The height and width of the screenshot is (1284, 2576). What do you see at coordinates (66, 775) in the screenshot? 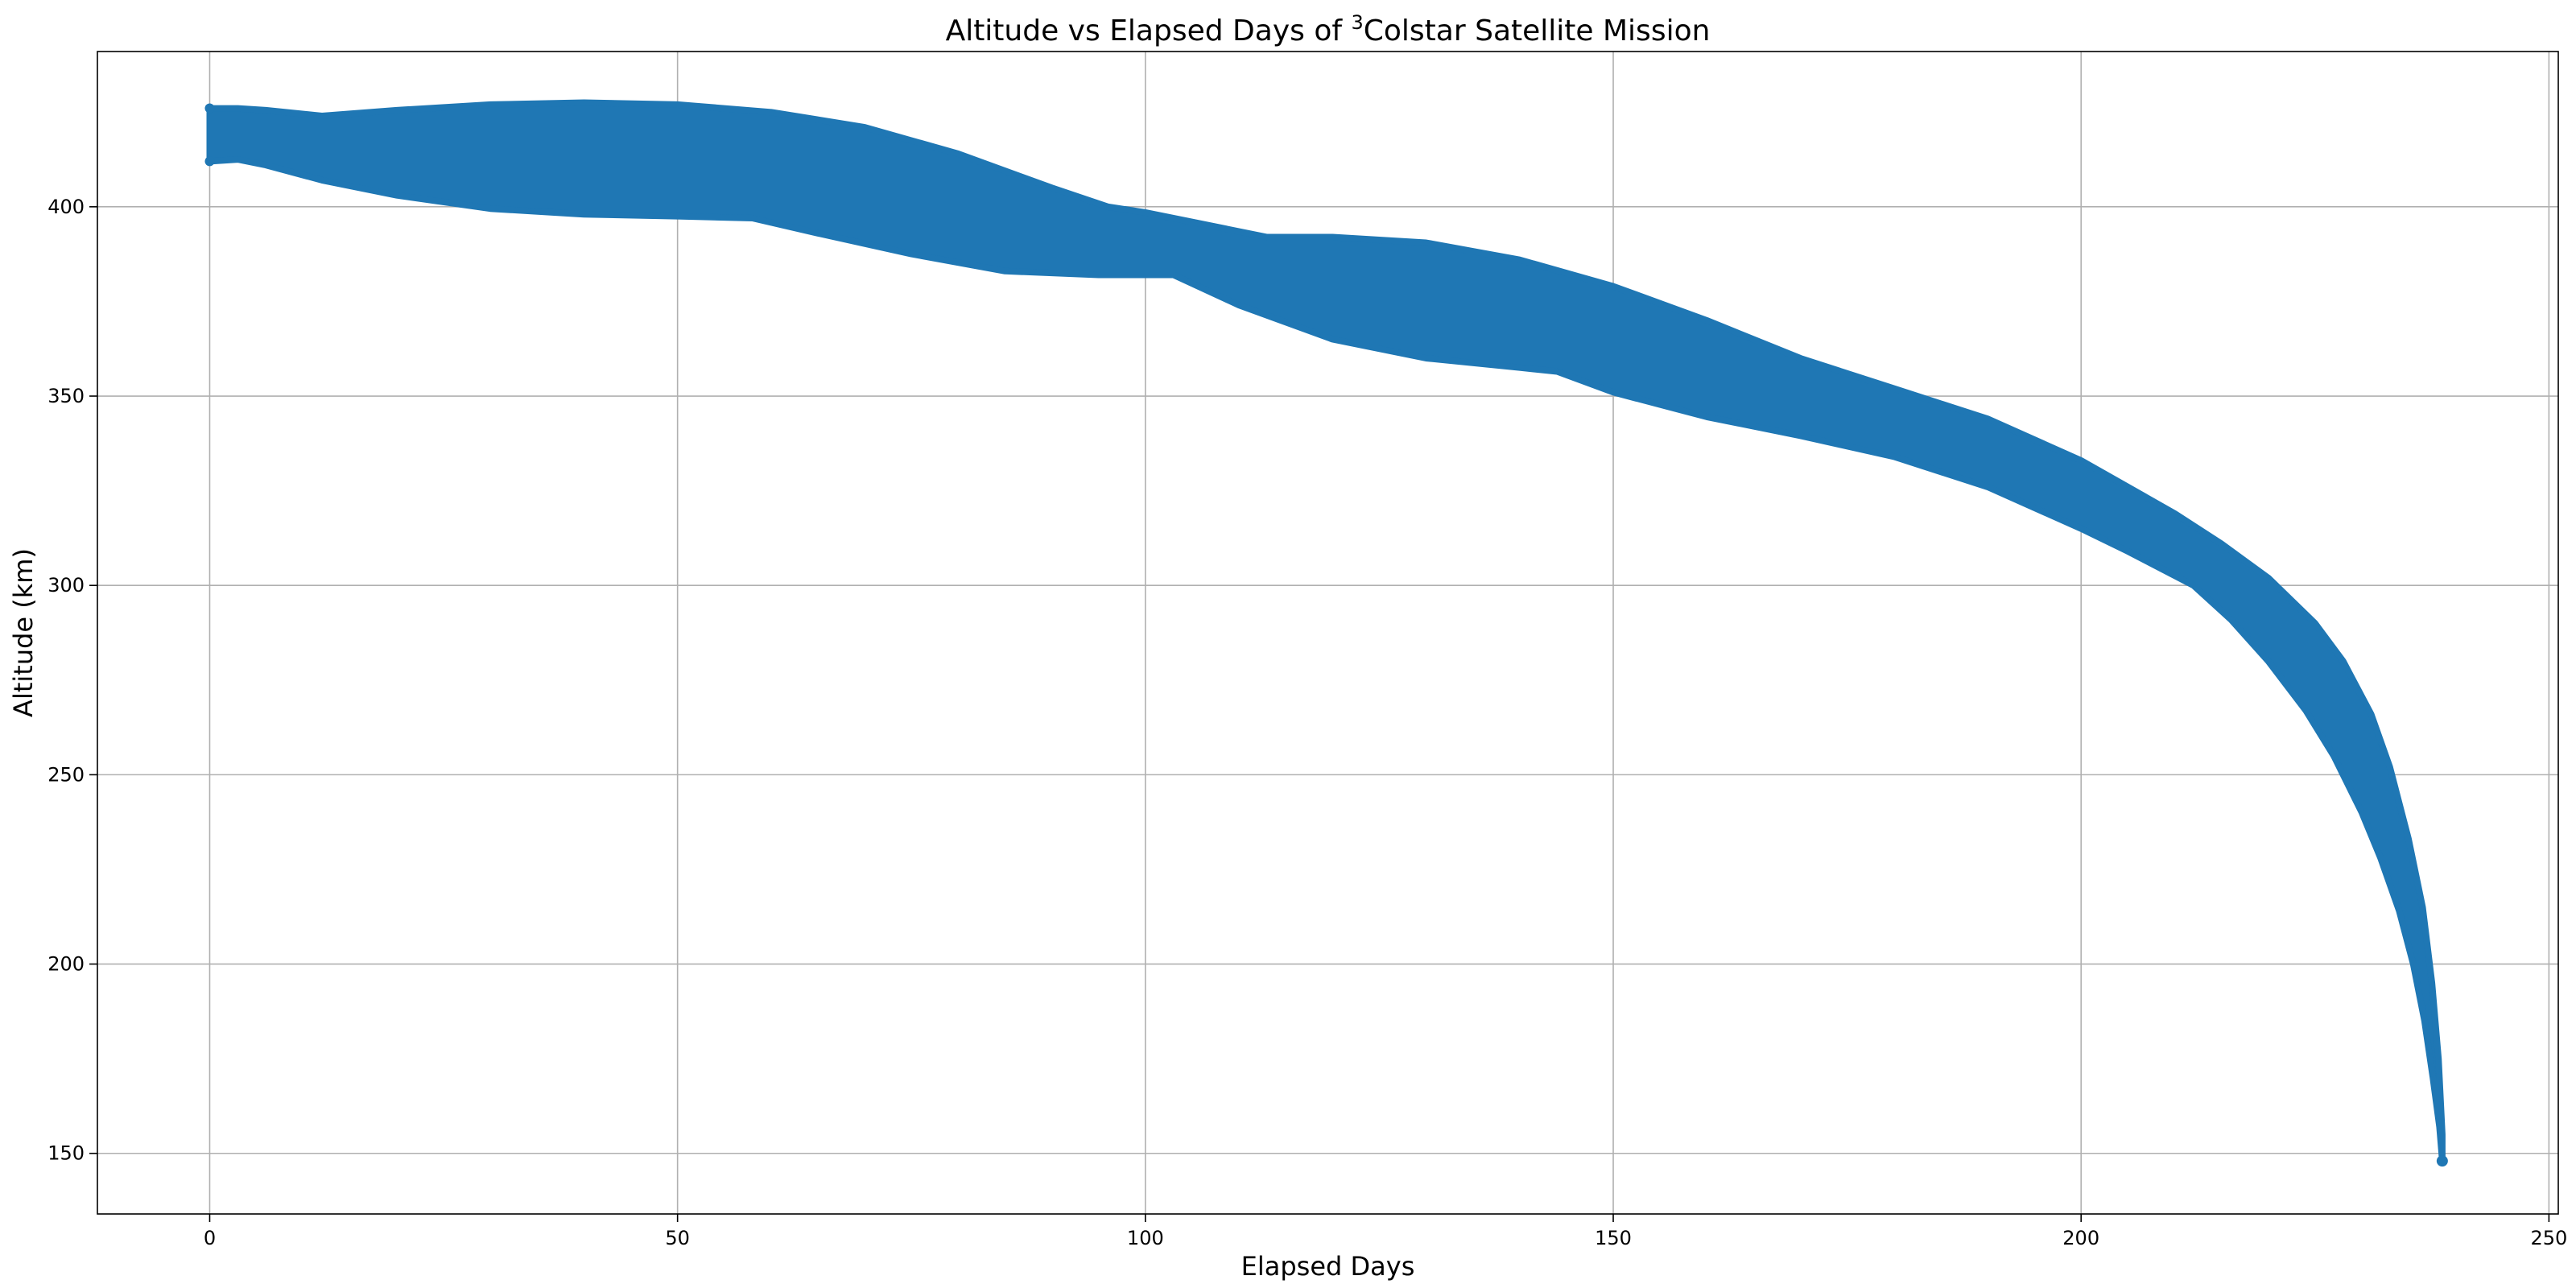
I see `y-tick-label: 250` at bounding box center [66, 775].